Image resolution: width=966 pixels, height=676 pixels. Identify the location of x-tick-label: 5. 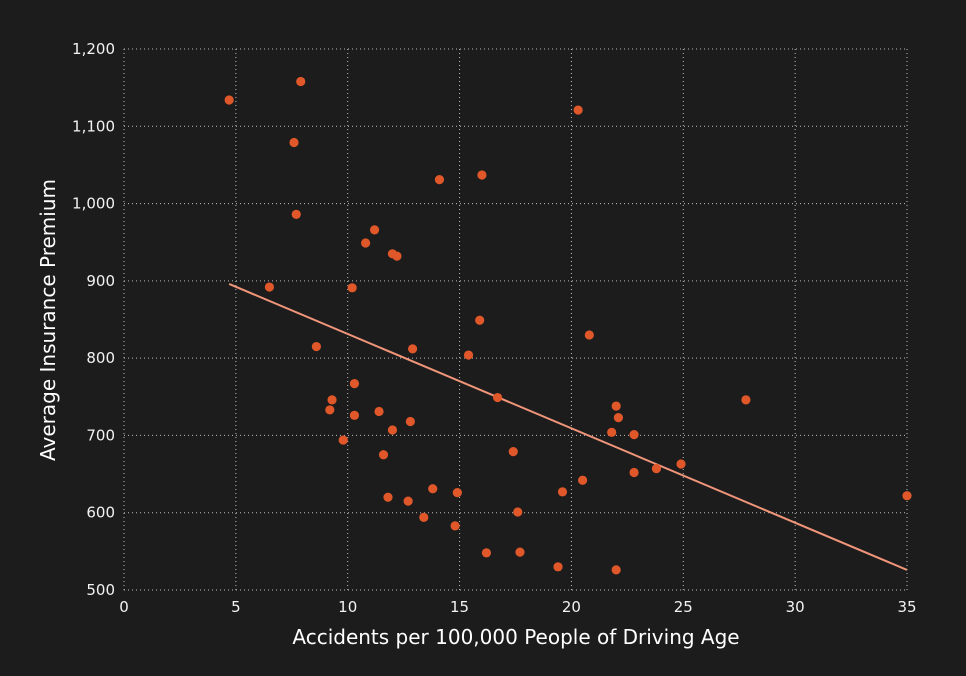
(236, 607).